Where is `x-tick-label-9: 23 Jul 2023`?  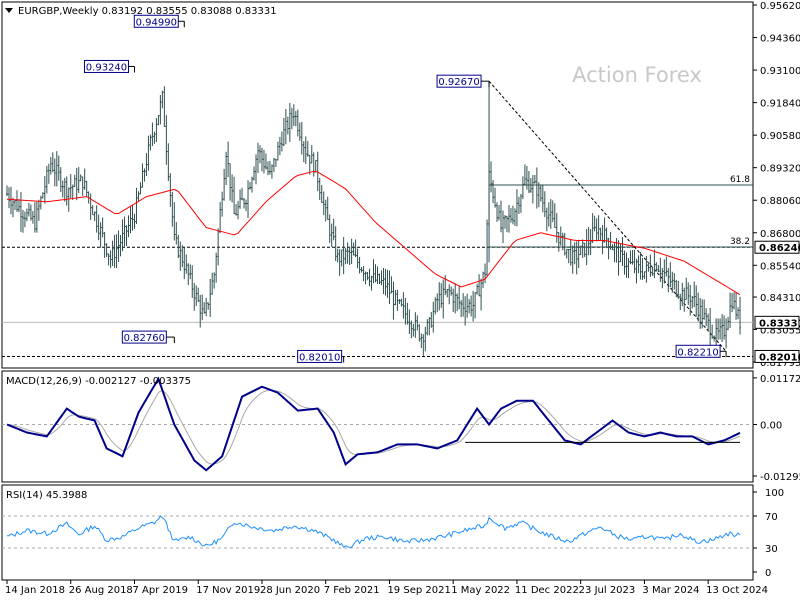
x-tick-label-9: 23 Jul 2023 is located at coordinates (607, 590).